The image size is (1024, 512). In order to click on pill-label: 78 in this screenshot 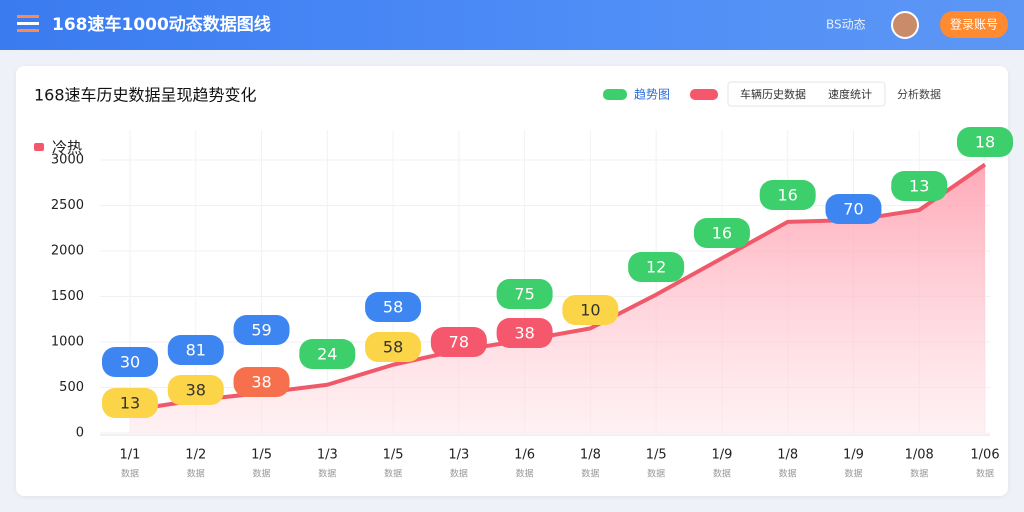, I will do `click(459, 342)`.